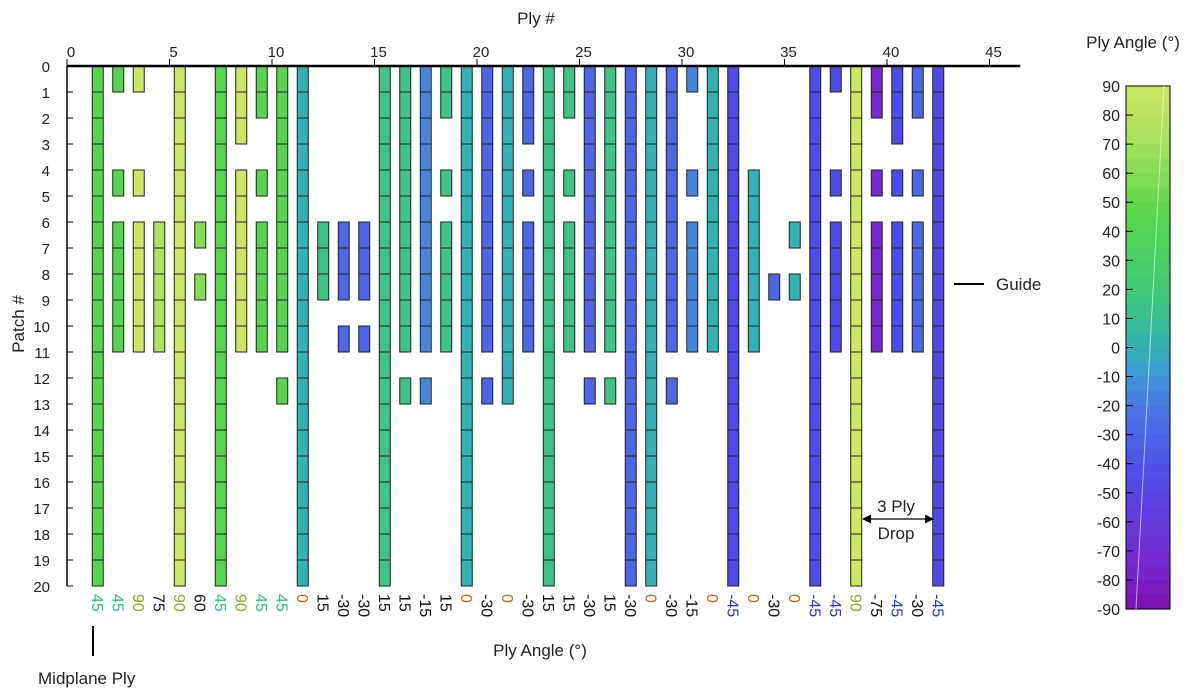 The image size is (1204, 691). What do you see at coordinates (788, 52) in the screenshot?
I see `x-tick-label: 35` at bounding box center [788, 52].